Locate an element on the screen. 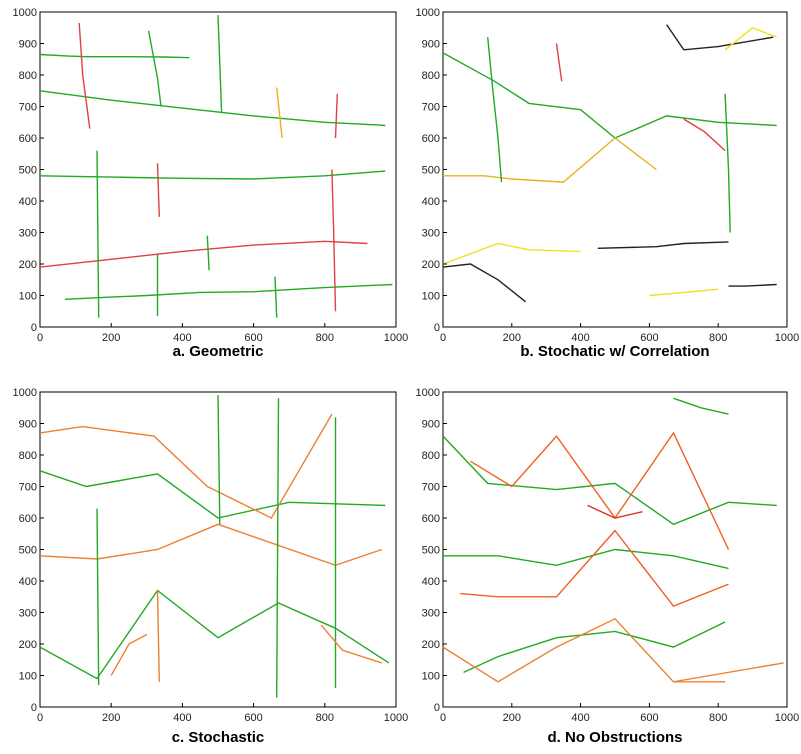 The width and height of the screenshot is (801, 754). panel-title: c. Stochastic is located at coordinates (218, 737).